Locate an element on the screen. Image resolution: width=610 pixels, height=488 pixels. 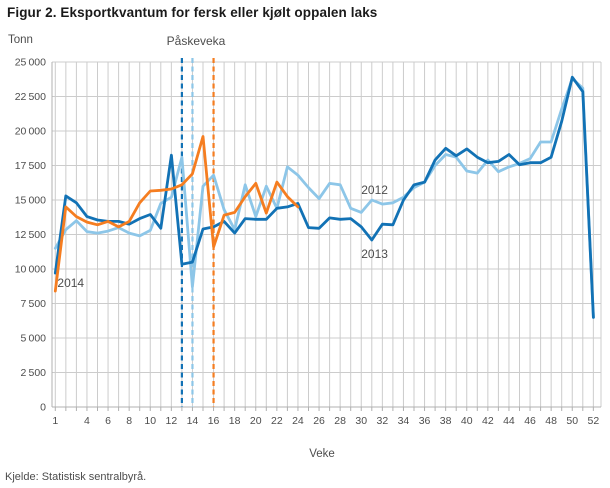
x-tick-label: 44 is located at coordinates (509, 421).